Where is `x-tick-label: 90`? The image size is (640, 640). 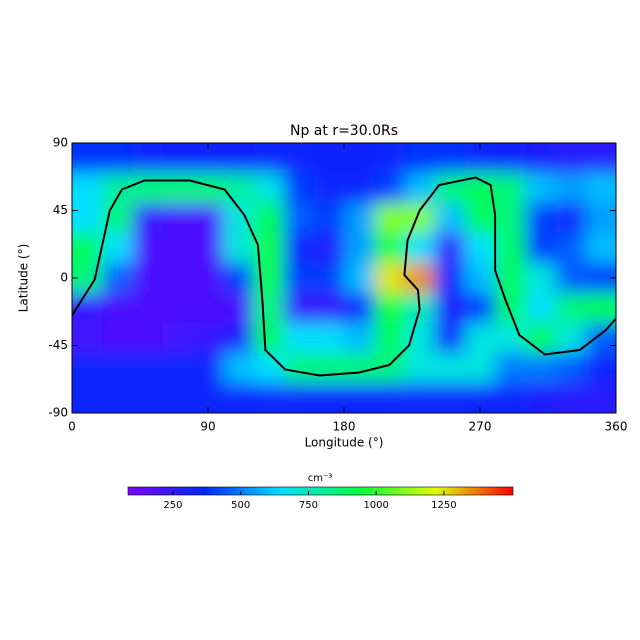 x-tick-label: 90 is located at coordinates (207, 427).